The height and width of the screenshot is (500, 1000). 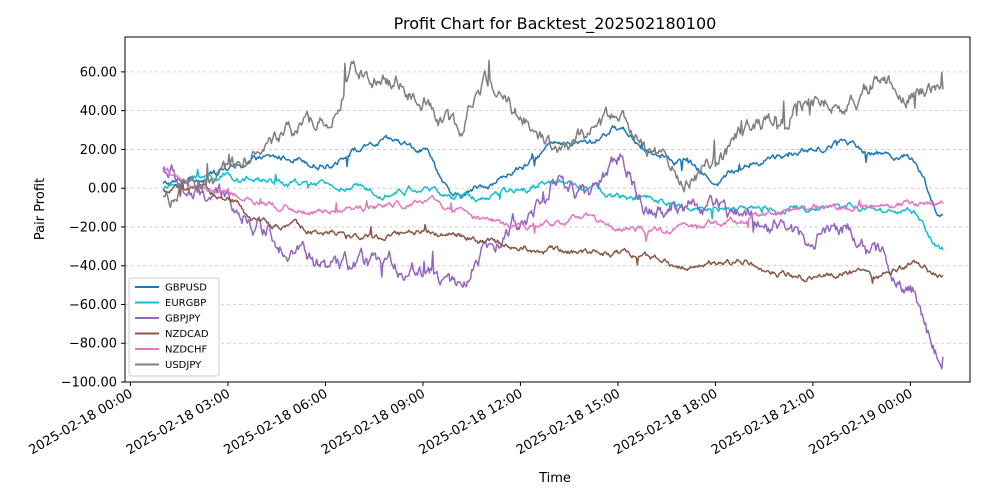 I want to click on y-tick-label: 0.00, so click(x=102, y=189).